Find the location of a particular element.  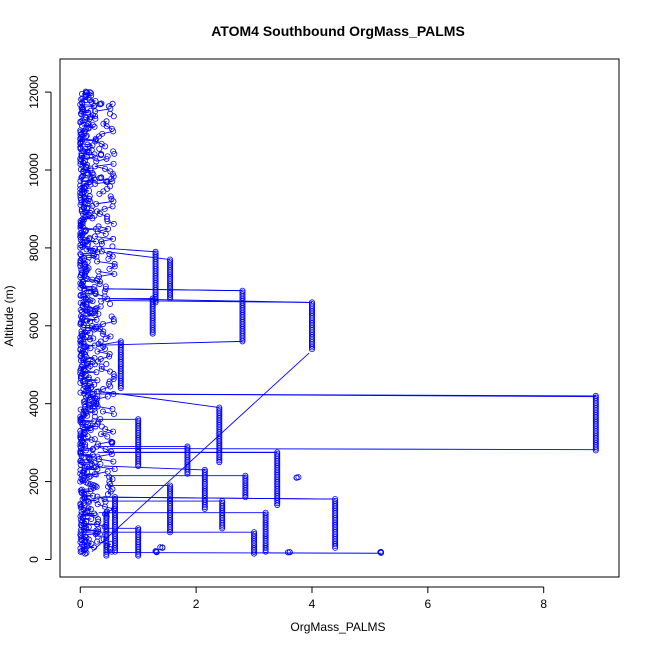

x-axis: 0 2 4 6 8 is located at coordinates (312, 598).